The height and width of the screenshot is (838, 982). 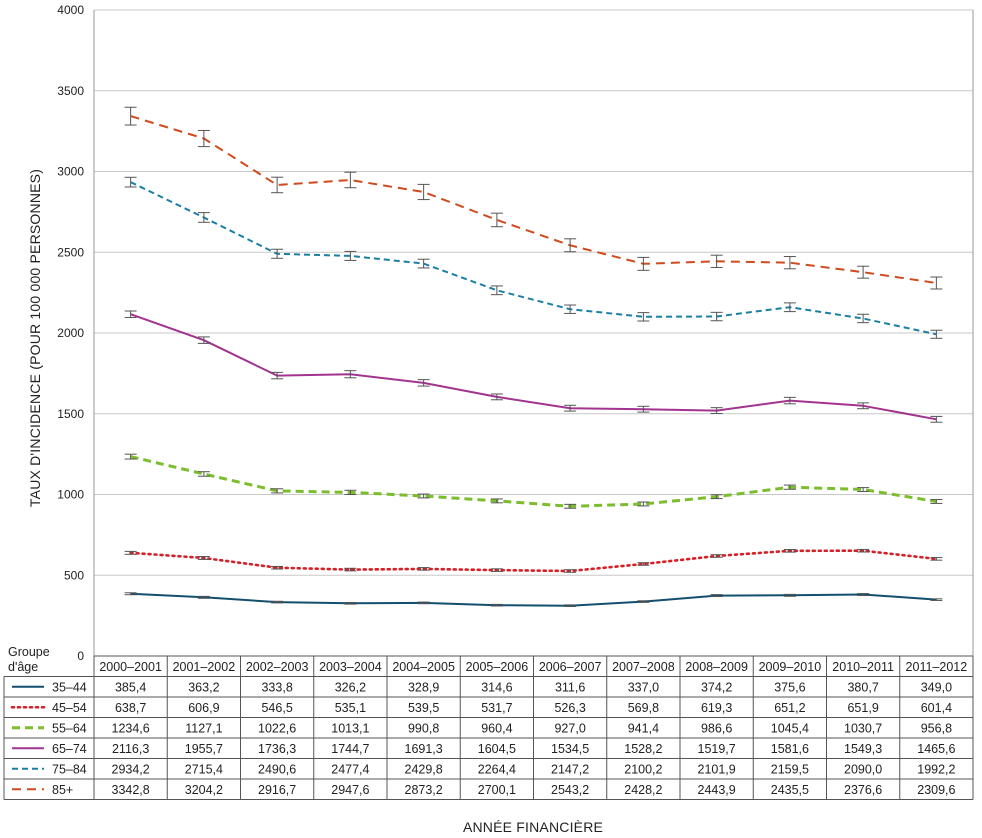 I want to click on data-label-75–84-10: 2090,0, so click(x=863, y=769).